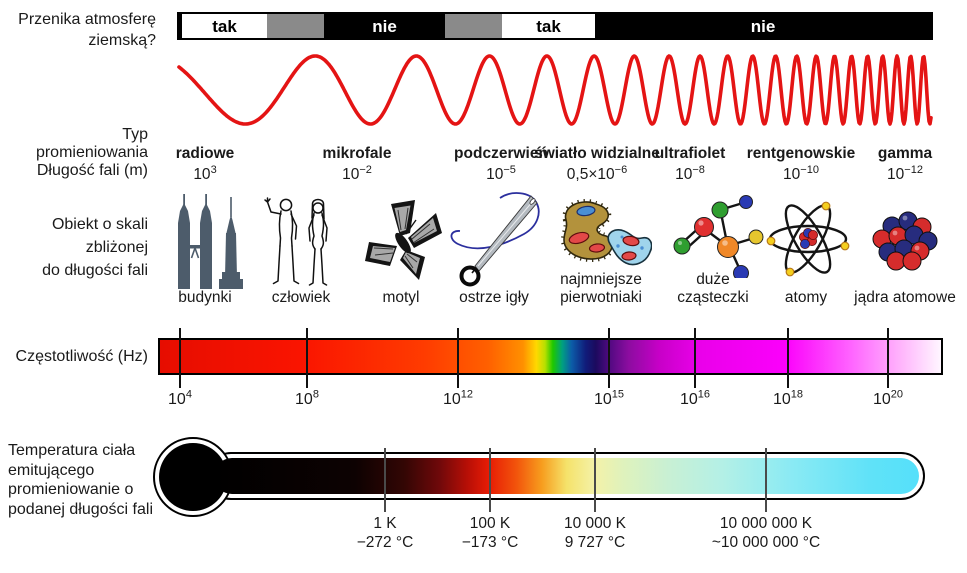 Image resolution: width=967 pixels, height=573 pixels. I want to click on spectrum-type-4: światło widzialne 0,5×10⁻⁶, so click(597, 156).